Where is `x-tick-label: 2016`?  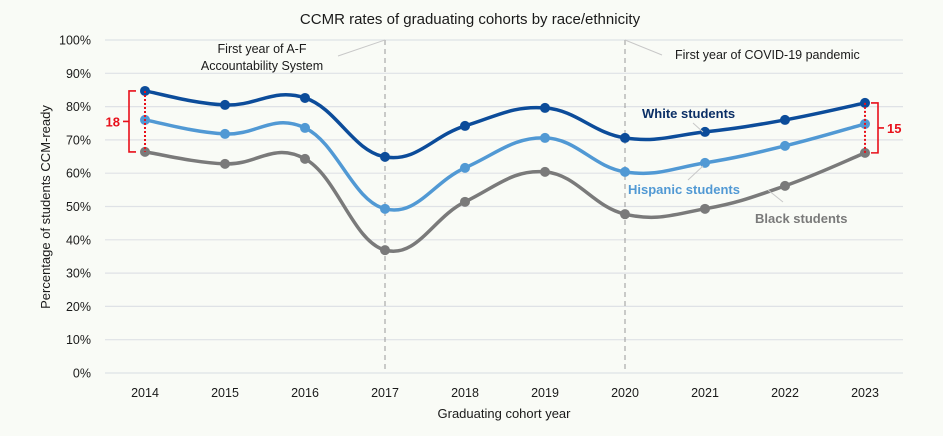
x-tick-label: 2016 is located at coordinates (305, 393).